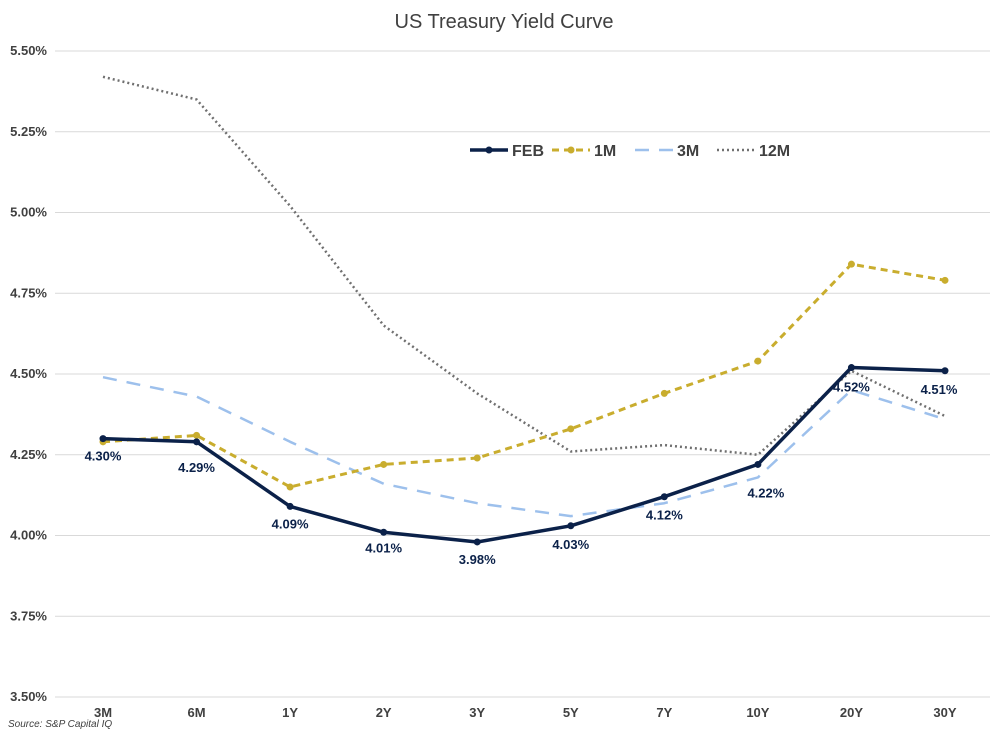 This screenshot has height=736, width=1008. Describe the element at coordinates (103, 456) in the screenshot. I see `data-label-feb: 4.30%` at that location.